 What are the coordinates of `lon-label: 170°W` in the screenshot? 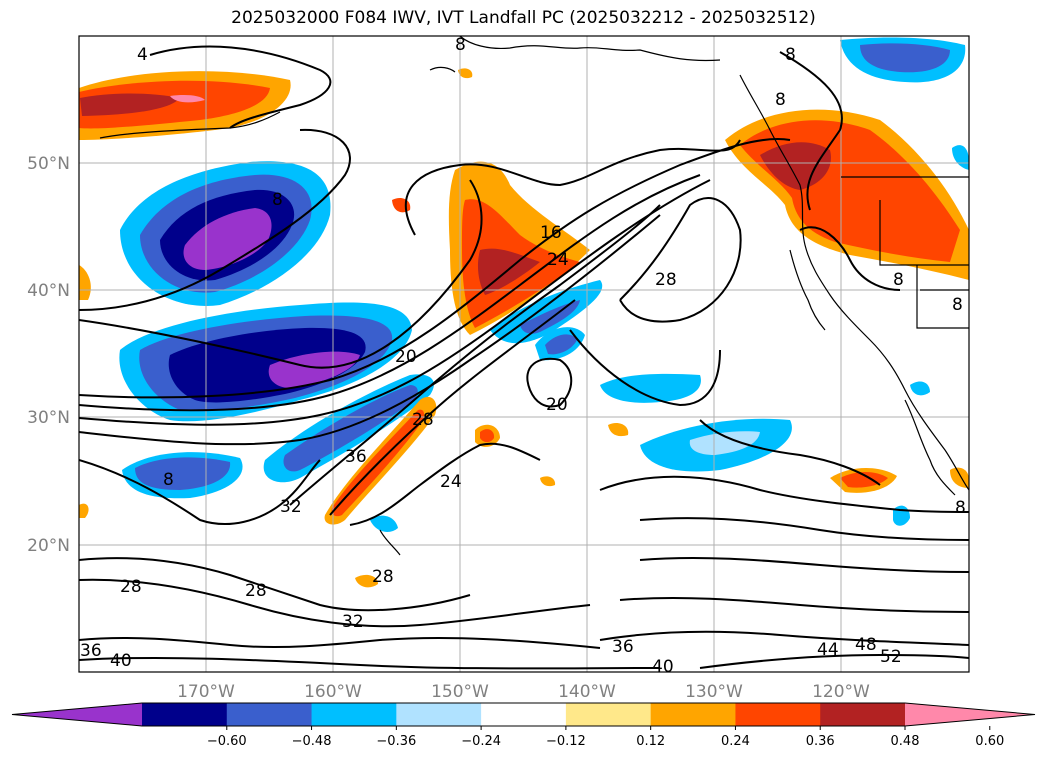 It's located at (206, 692).